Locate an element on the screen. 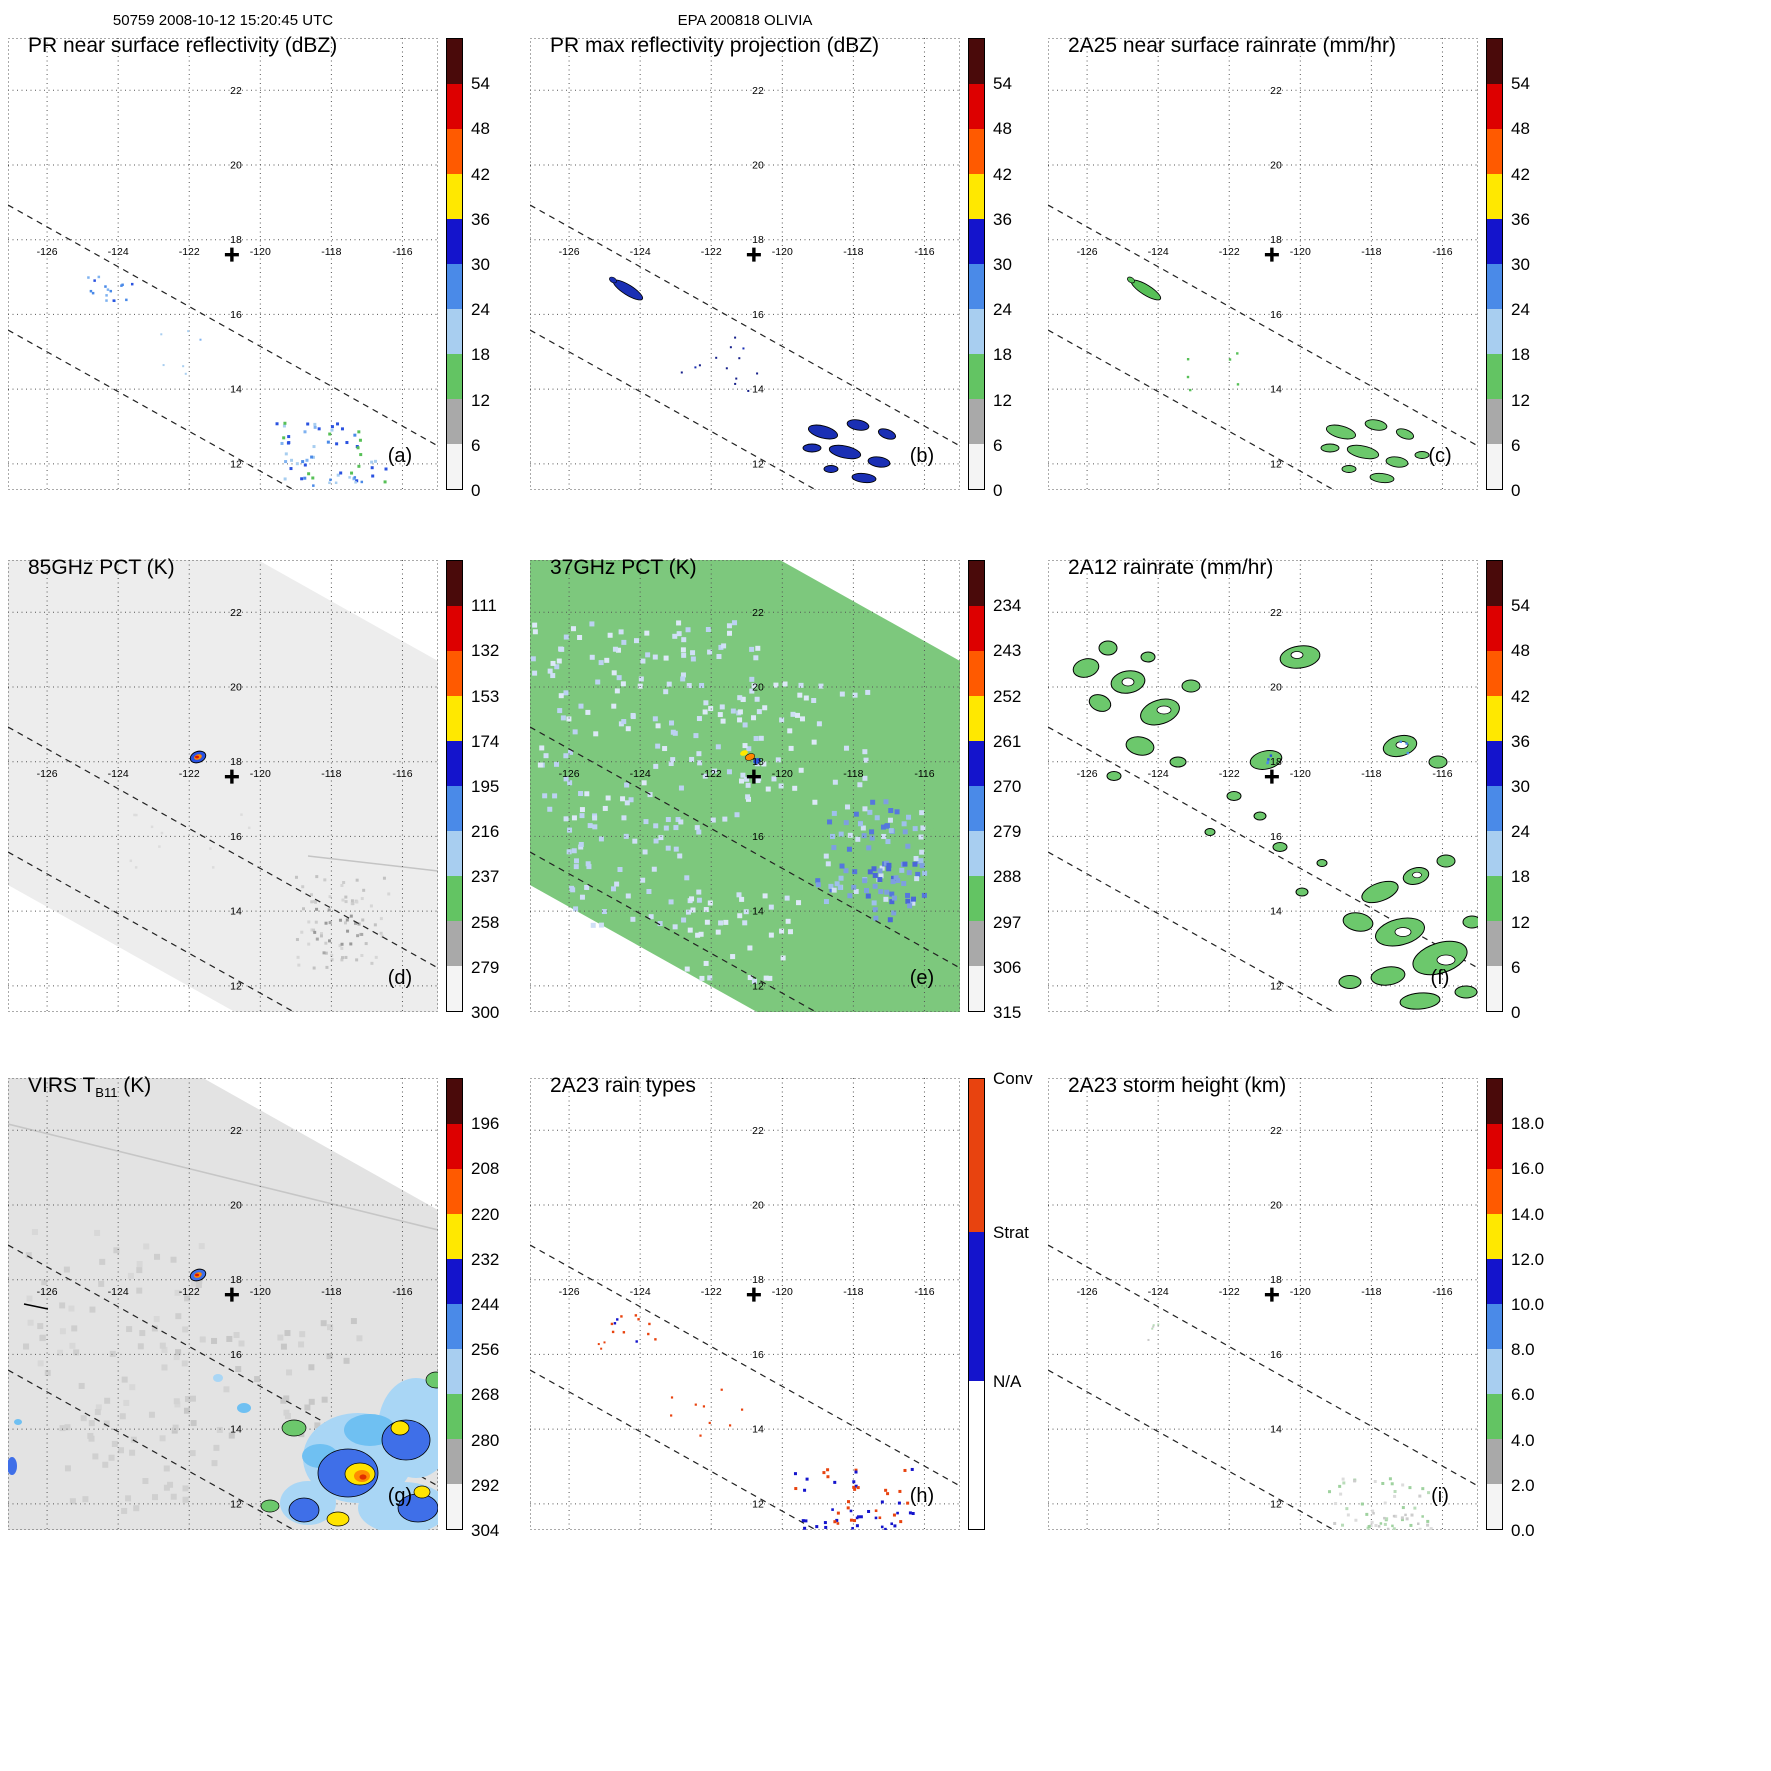 The width and height of the screenshot is (1771, 1771). colorbar-tick-label: 315 is located at coordinates (1007, 1012).